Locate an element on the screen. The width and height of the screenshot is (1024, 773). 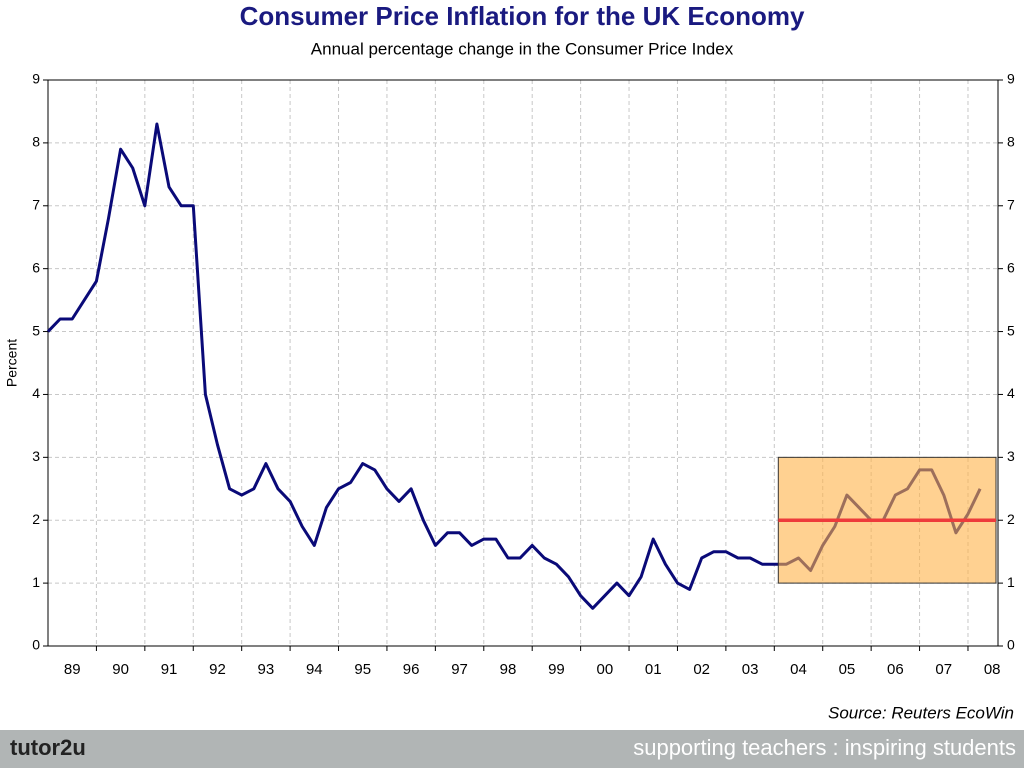
x-tick-label: 98 is located at coordinates (508, 669).